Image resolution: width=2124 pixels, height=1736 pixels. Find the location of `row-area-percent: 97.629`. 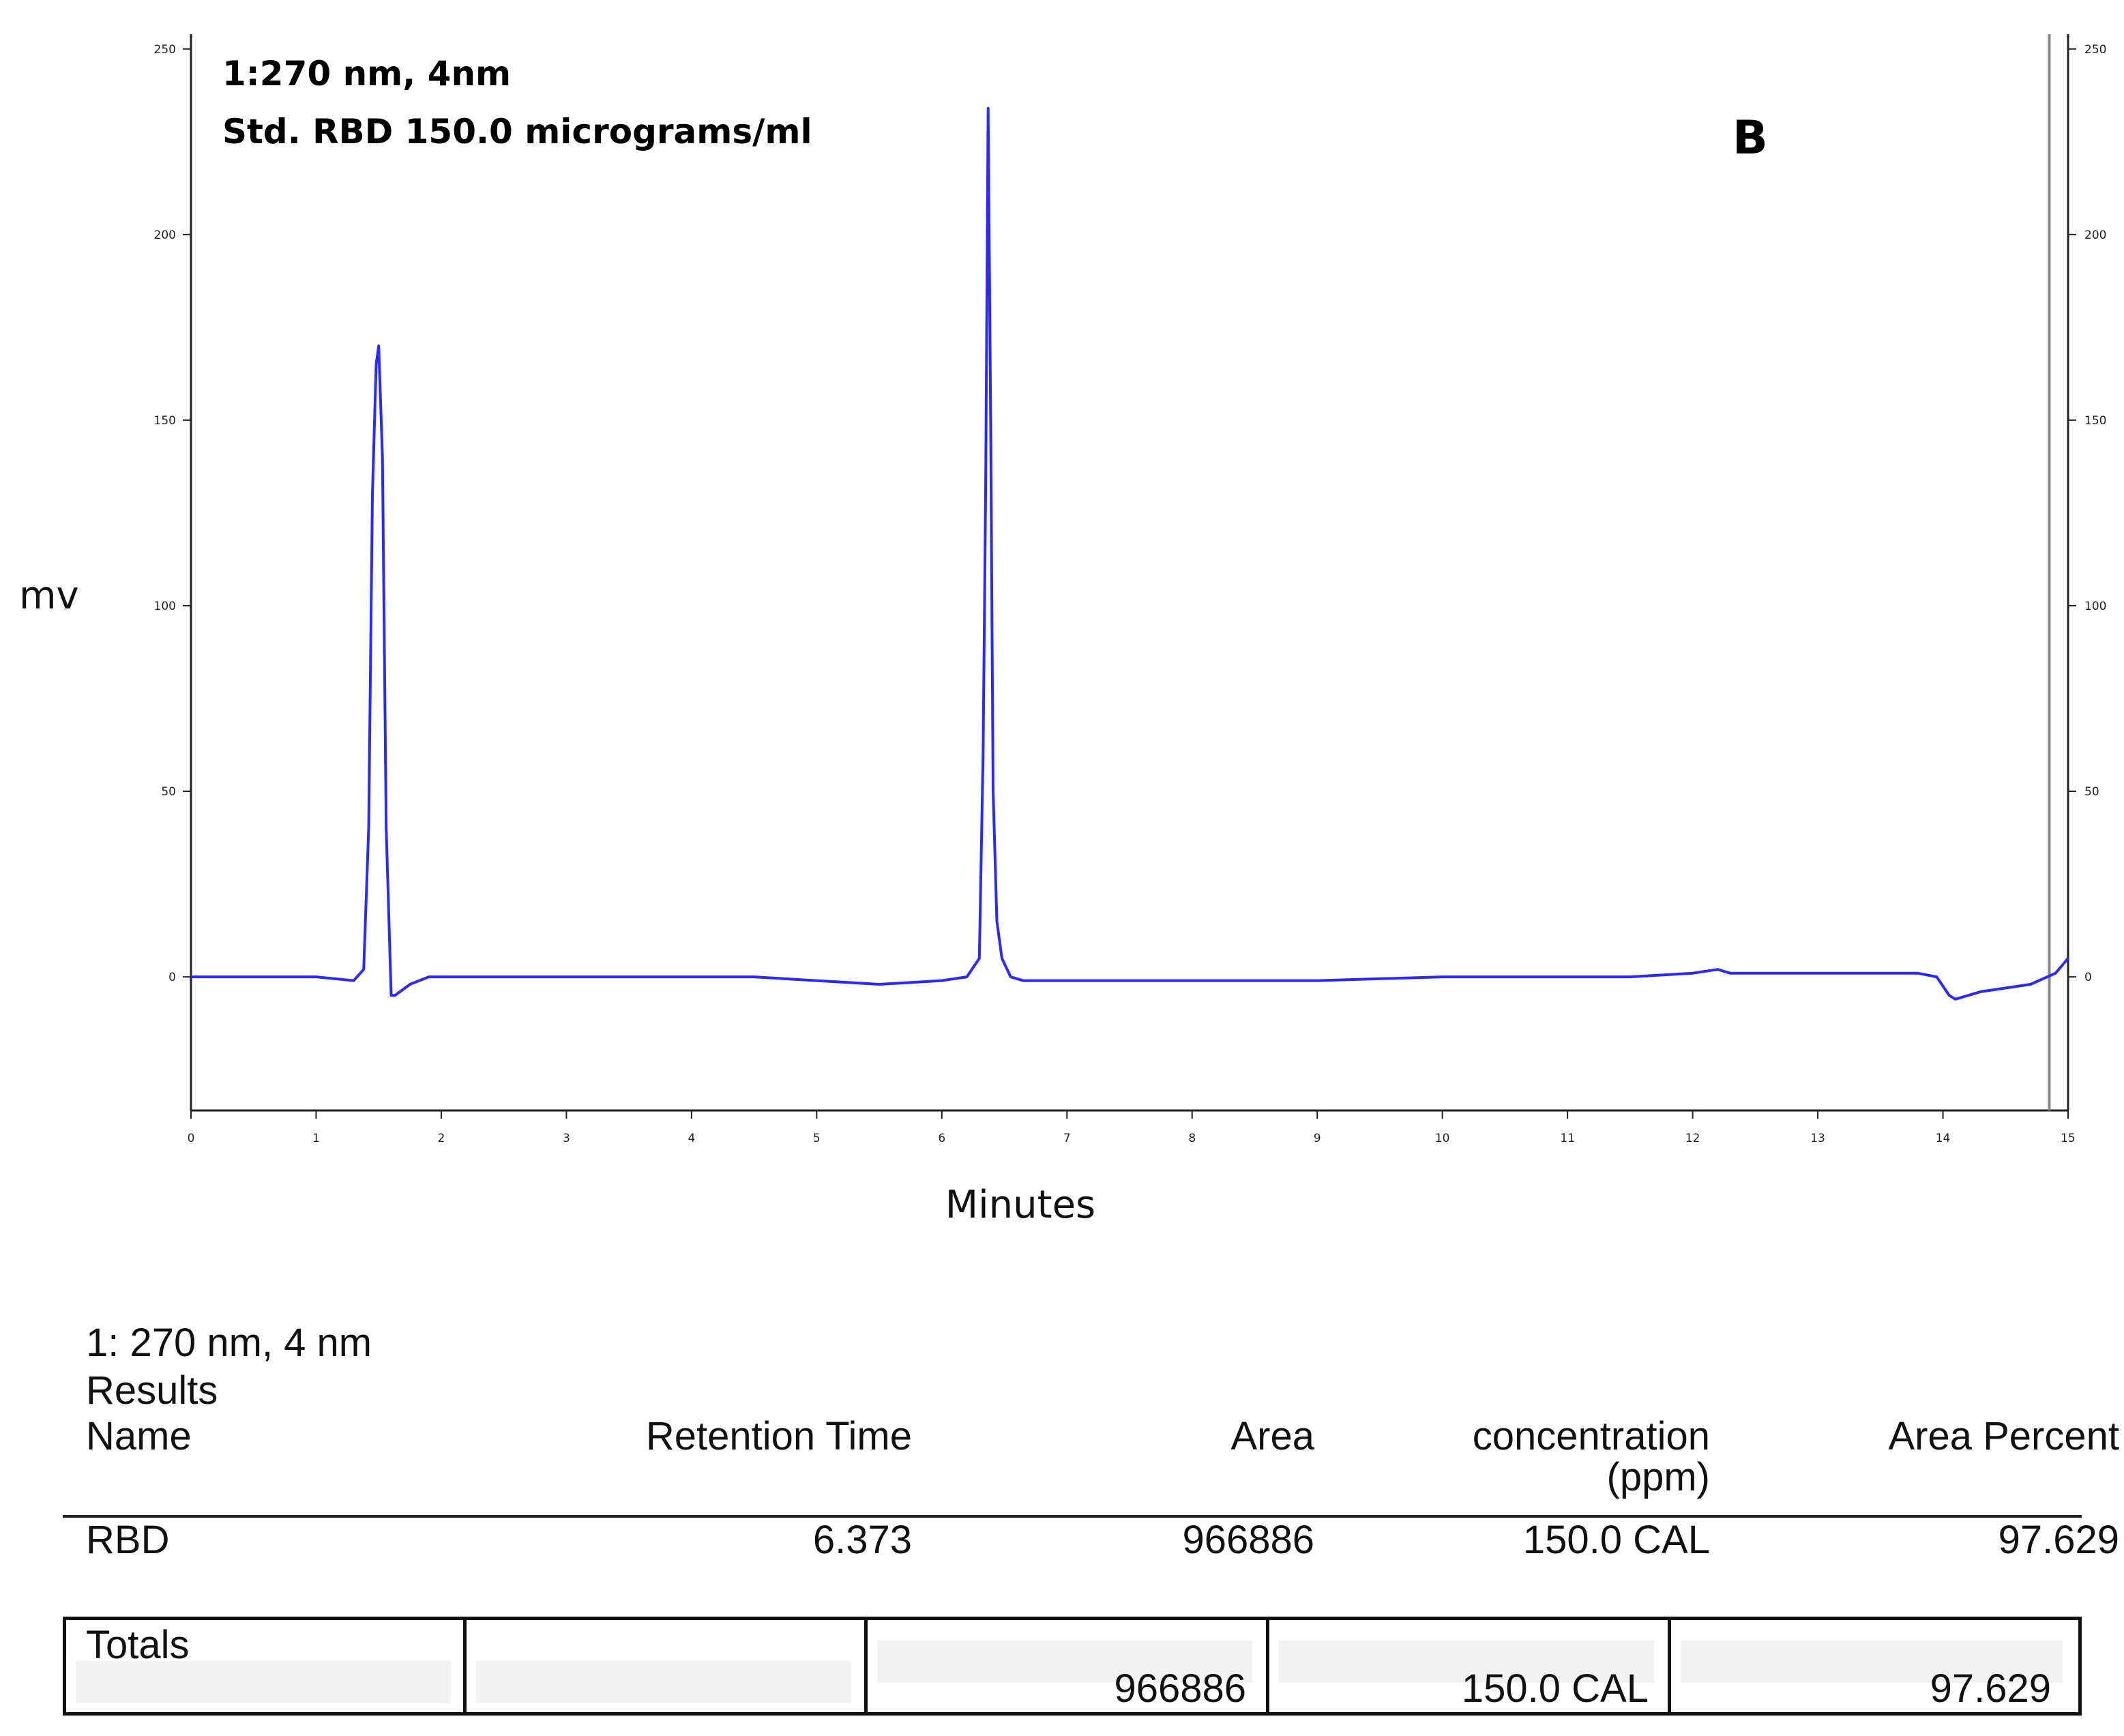

row-area-percent: 97.629 is located at coordinates (2058, 1540).